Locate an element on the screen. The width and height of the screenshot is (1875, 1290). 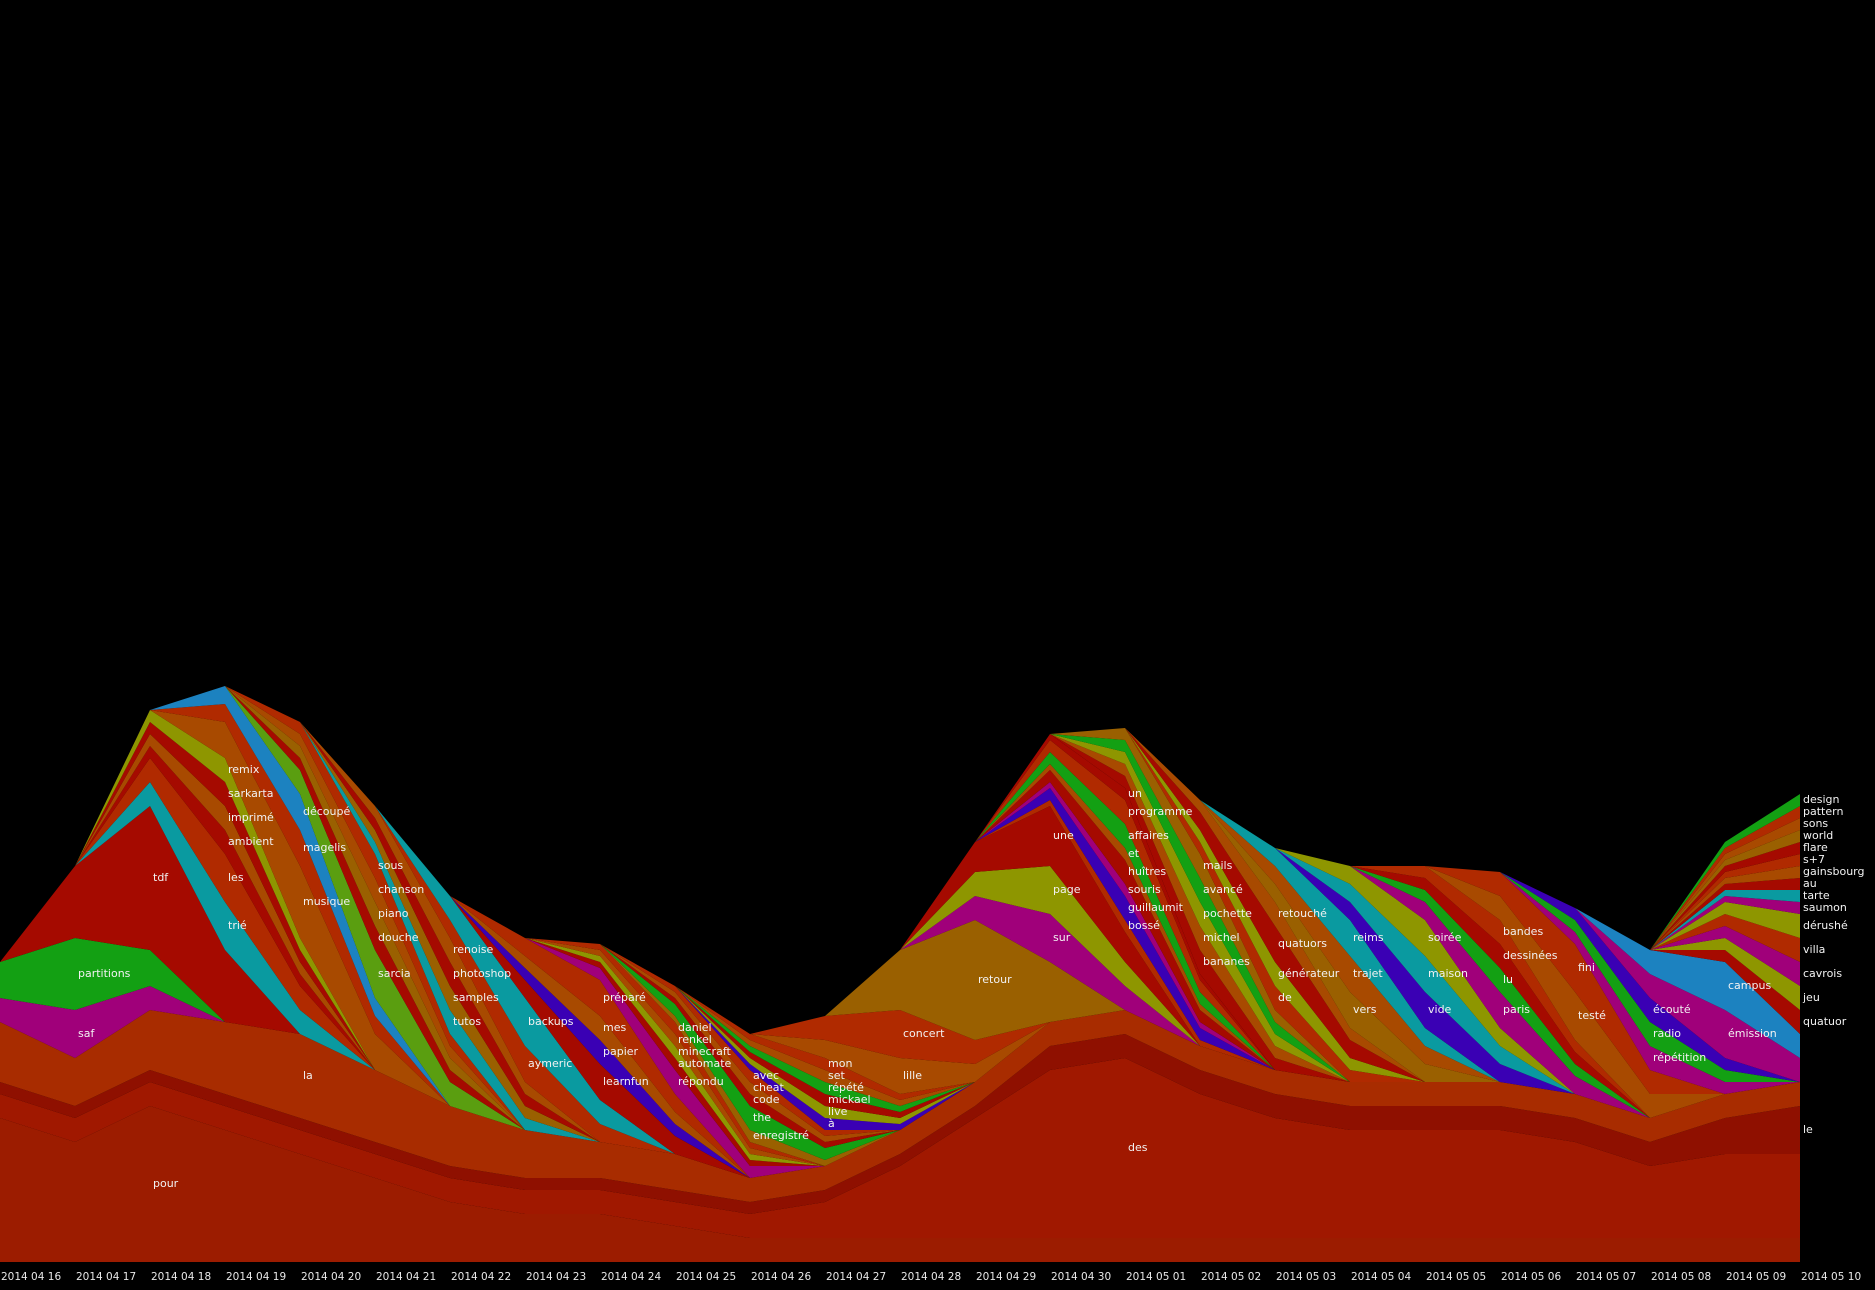
word-label: émission is located at coordinates (1752, 1033).